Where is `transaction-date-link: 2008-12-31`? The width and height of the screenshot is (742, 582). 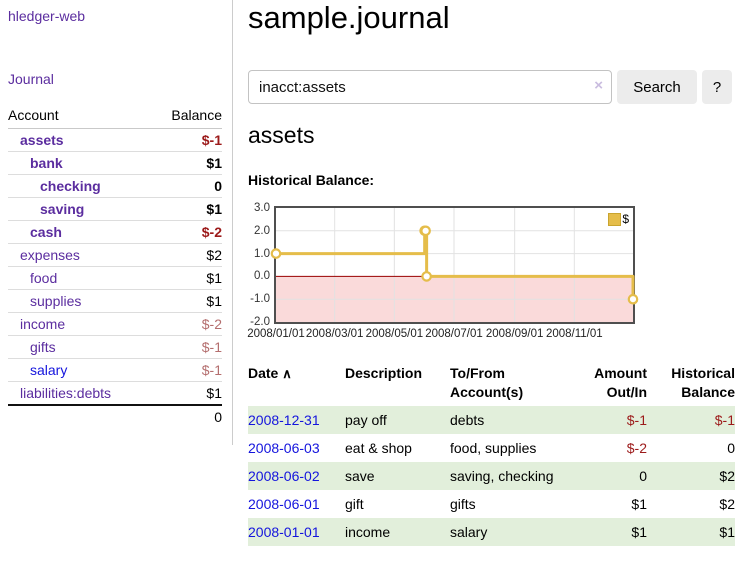
transaction-date-link: 2008-12-31 is located at coordinates (284, 420).